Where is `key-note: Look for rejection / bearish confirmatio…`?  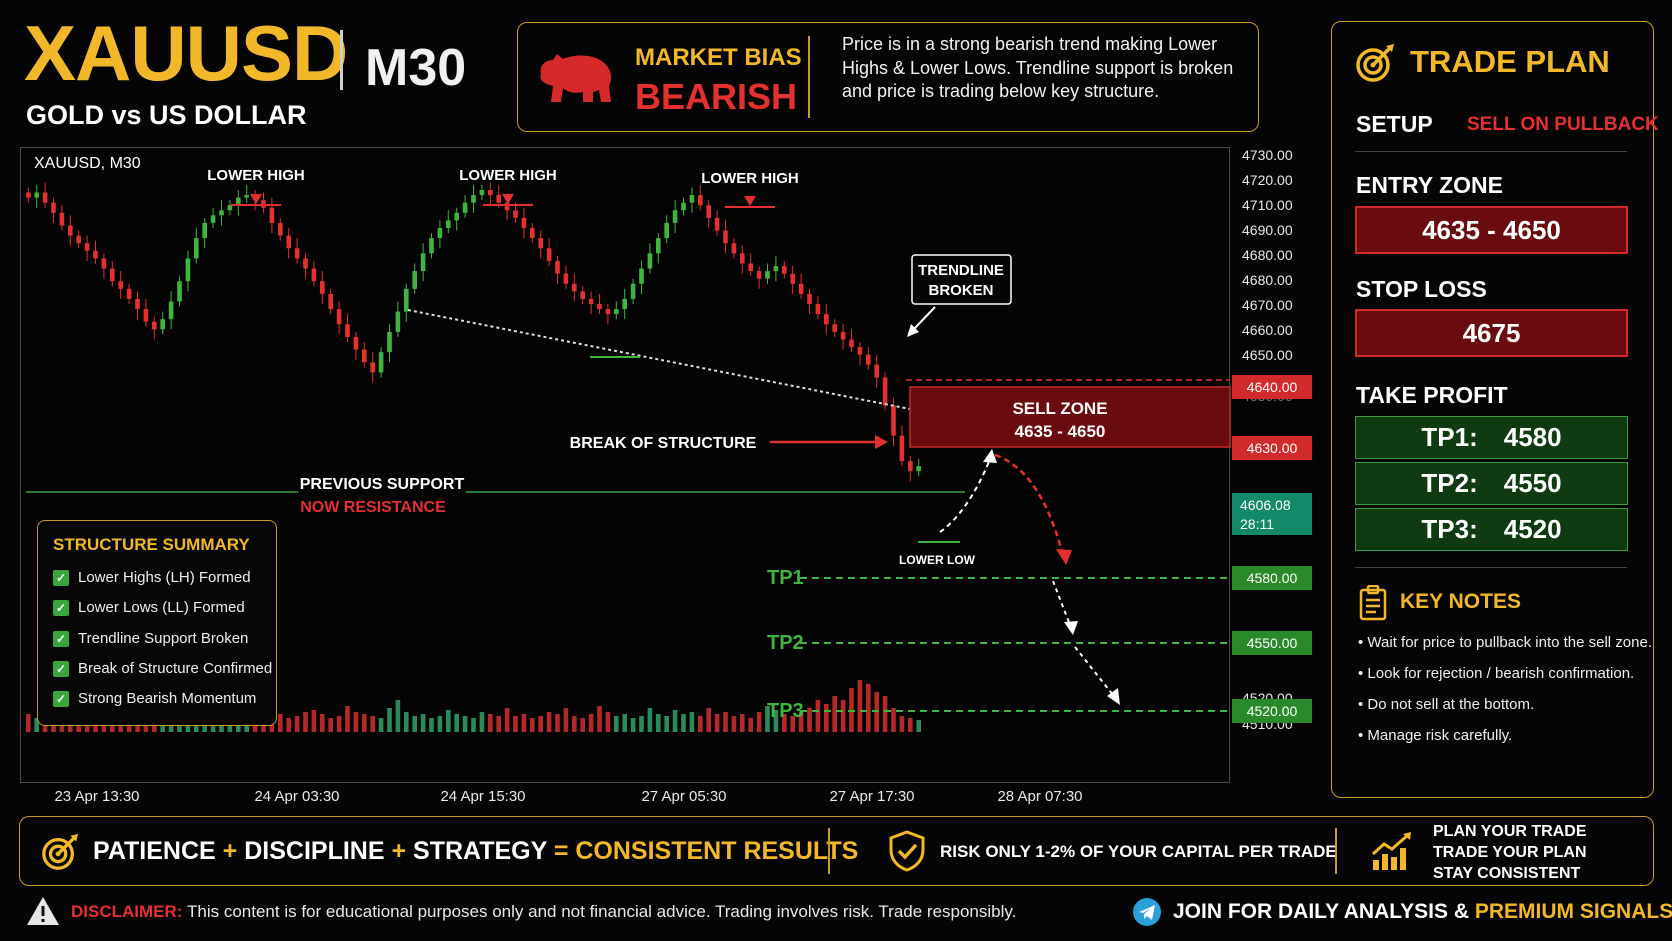 key-note: Look for rejection / bearish confirmatio… is located at coordinates (1496, 673).